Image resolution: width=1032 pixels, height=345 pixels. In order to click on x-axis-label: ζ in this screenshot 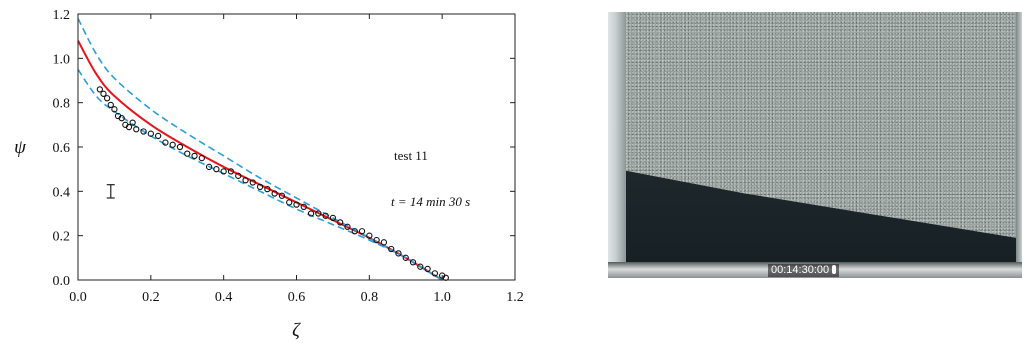, I will do `click(296, 330)`.